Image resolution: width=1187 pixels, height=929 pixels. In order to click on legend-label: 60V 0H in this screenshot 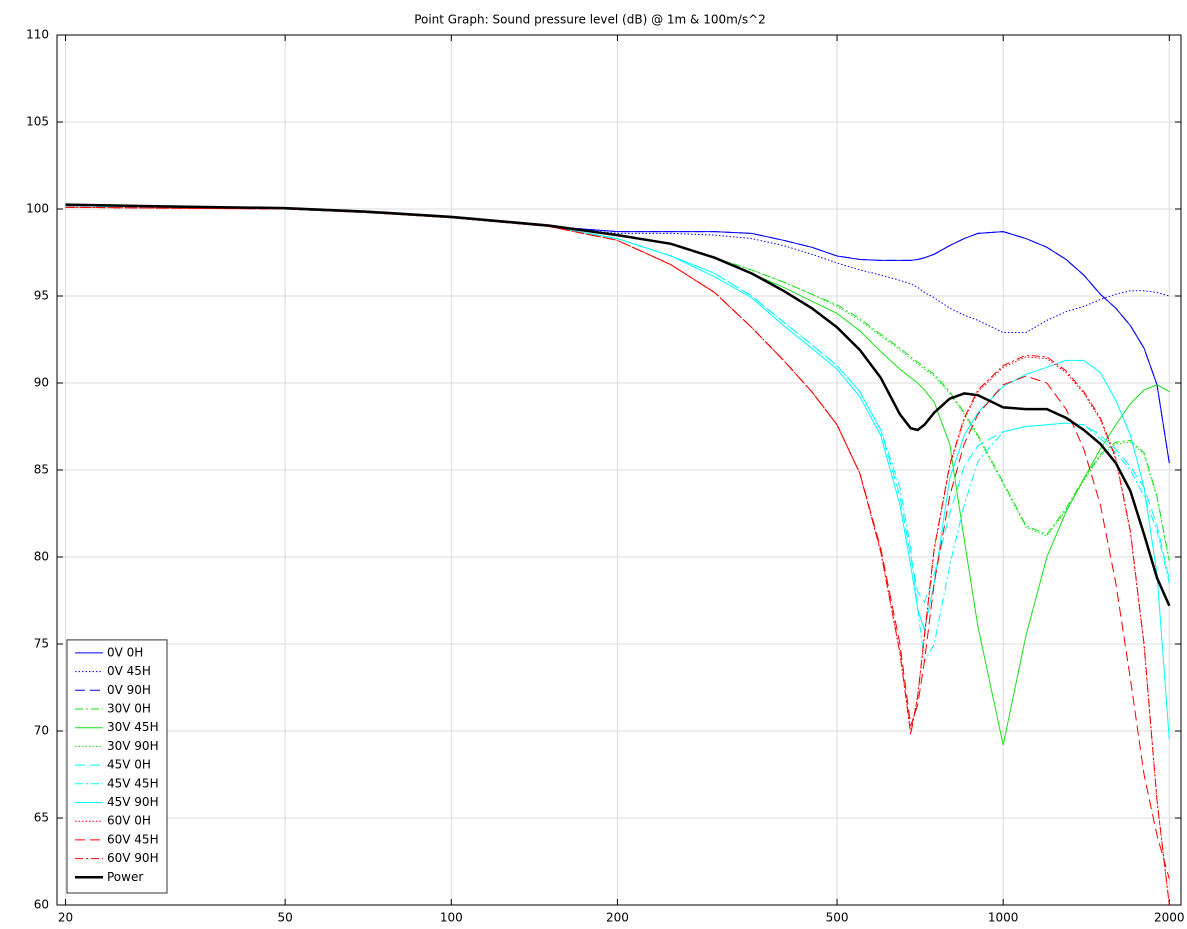, I will do `click(129, 821)`.